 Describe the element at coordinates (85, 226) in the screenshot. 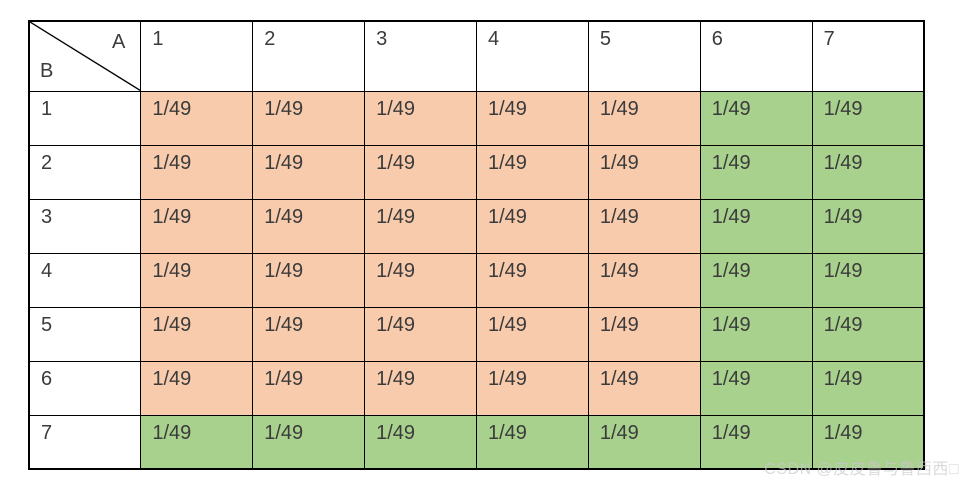

I see `row-header: 3` at that location.